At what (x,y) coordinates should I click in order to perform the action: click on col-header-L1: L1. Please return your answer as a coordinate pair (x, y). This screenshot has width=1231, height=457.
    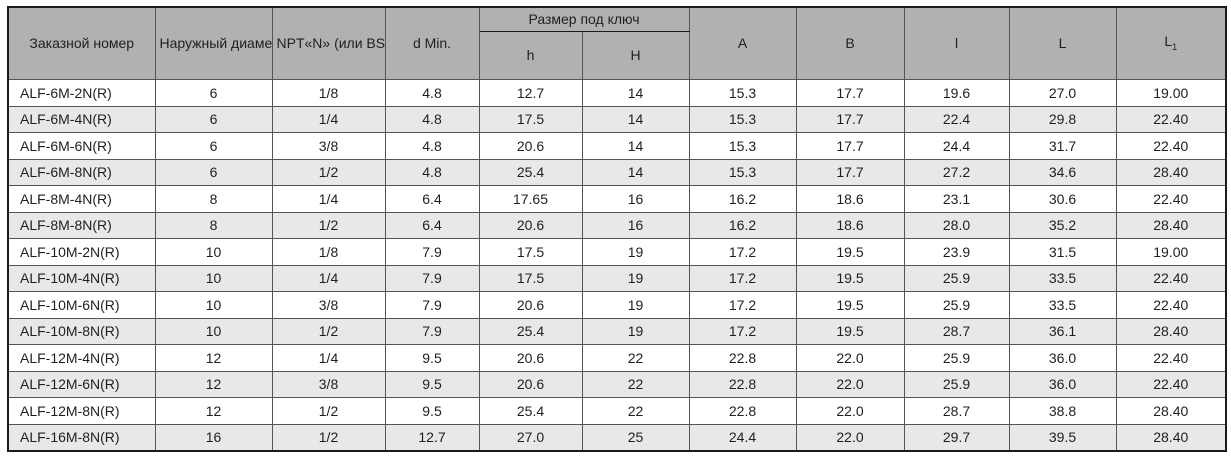
    Looking at the image, I should click on (1171, 43).